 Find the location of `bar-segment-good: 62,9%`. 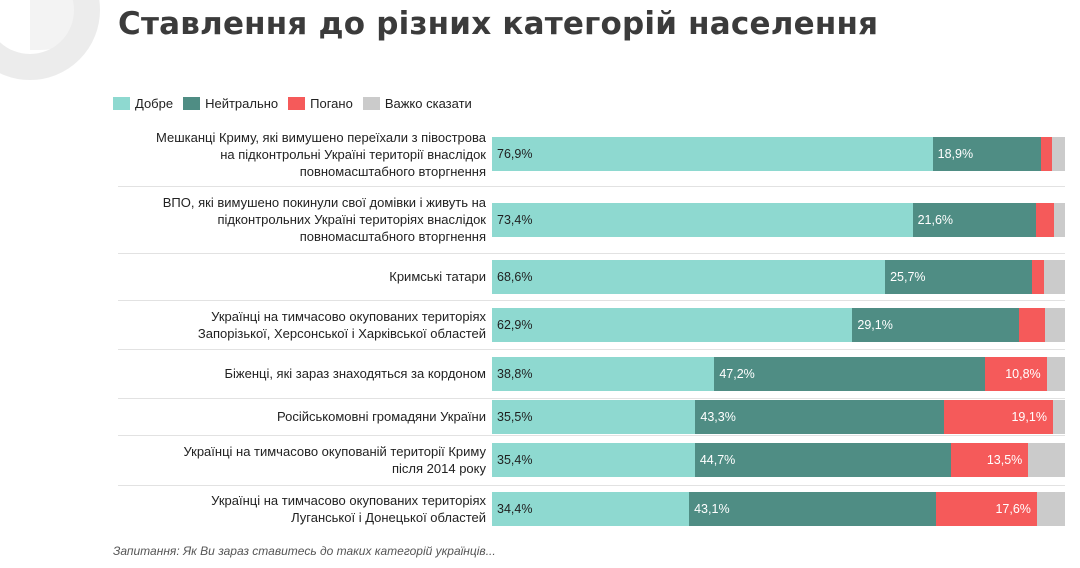

bar-segment-good: 62,9% is located at coordinates (672, 324).